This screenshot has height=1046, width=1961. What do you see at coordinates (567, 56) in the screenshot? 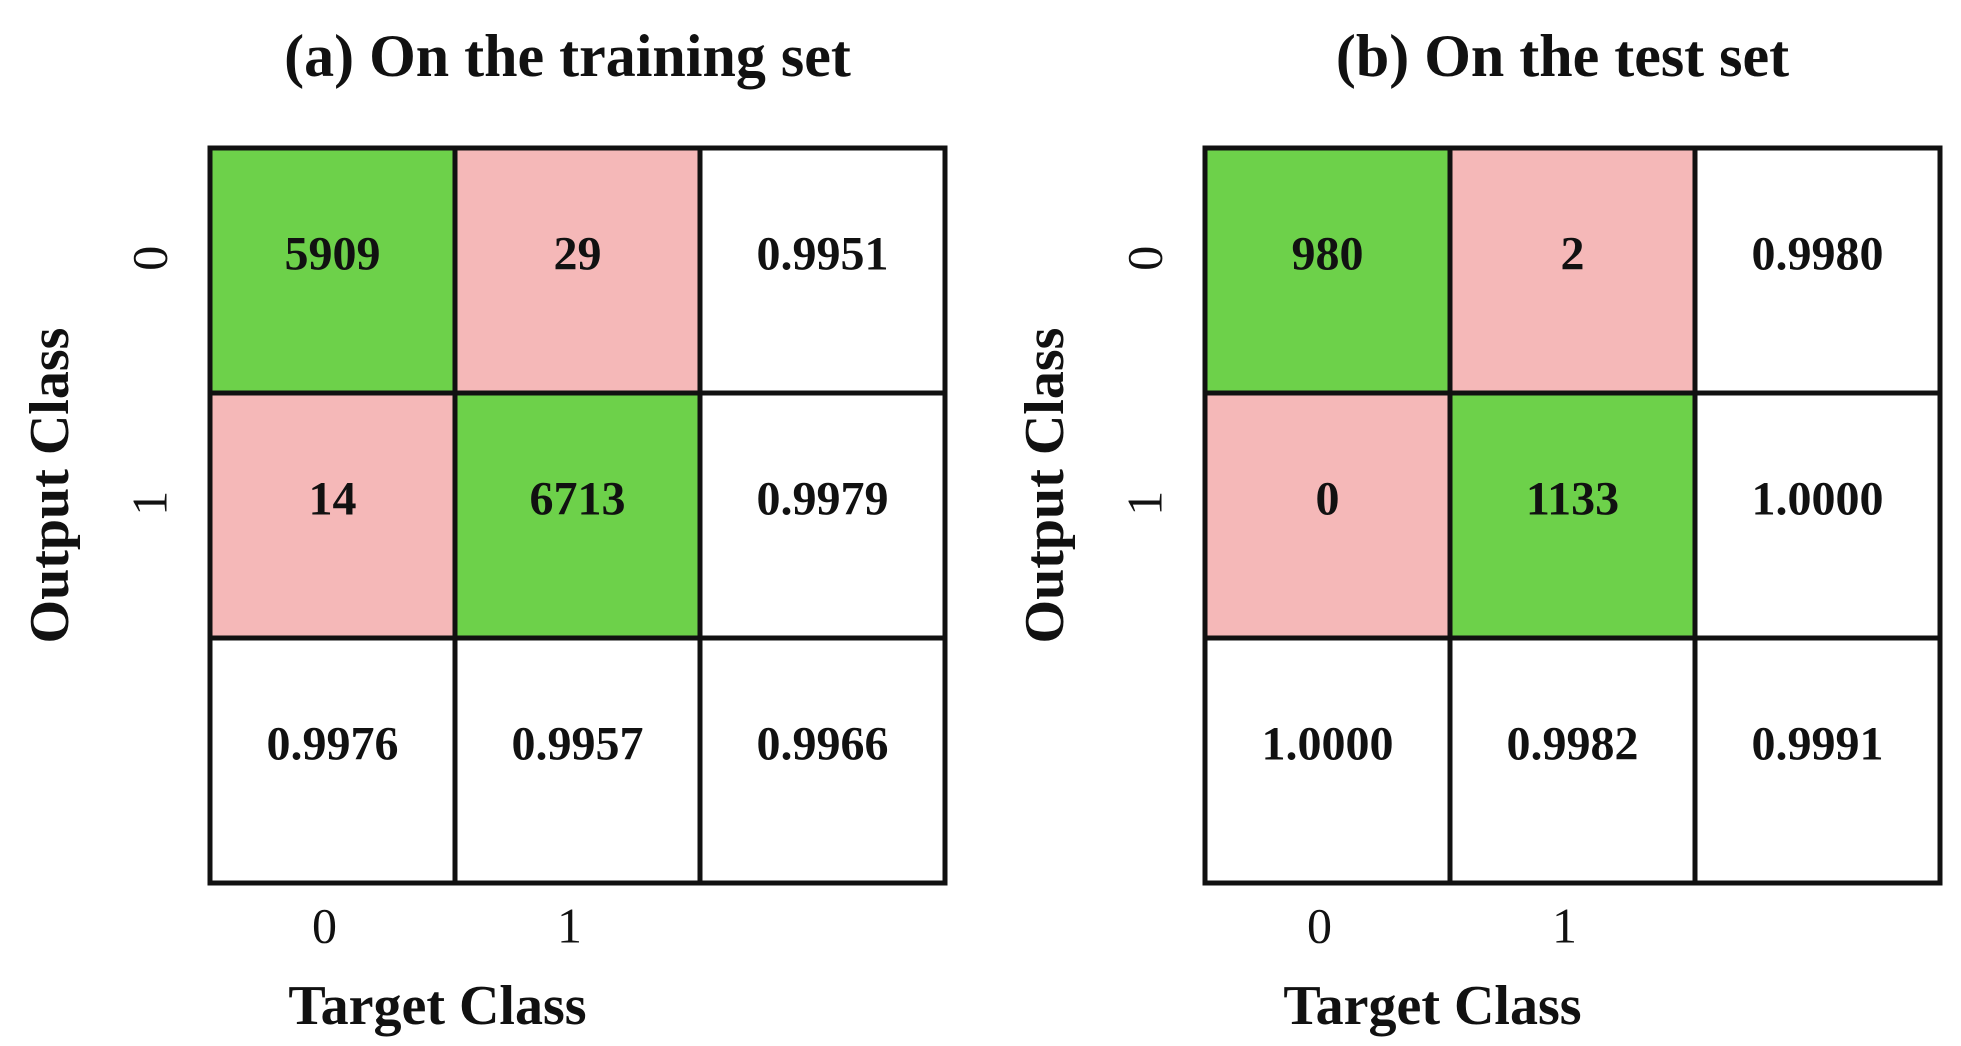
I see `chart-title: (a) On the training set` at bounding box center [567, 56].